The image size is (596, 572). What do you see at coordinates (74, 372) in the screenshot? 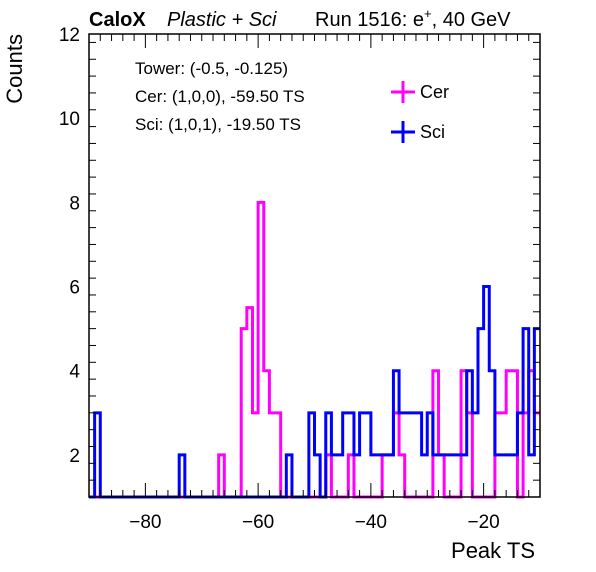
I see `y-tick-label: 4` at bounding box center [74, 372].